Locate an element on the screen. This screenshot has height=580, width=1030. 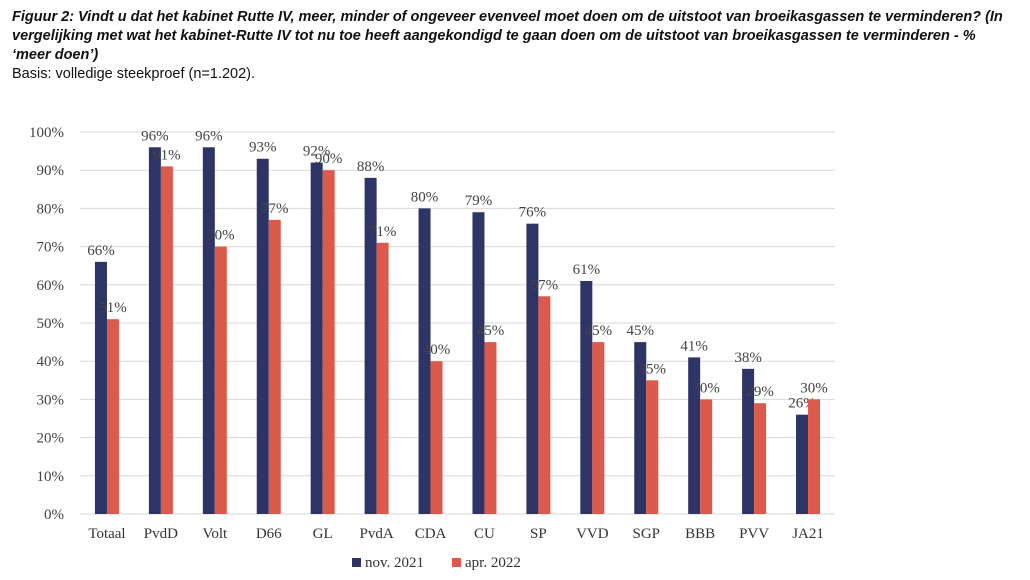
data-label: 93% is located at coordinates (263, 148).